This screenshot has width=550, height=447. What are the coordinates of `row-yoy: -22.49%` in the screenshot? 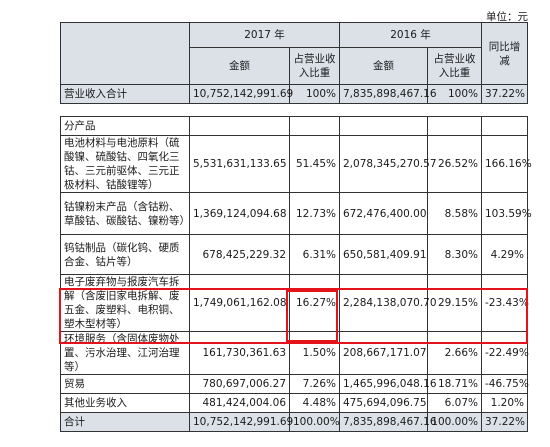 It's located at (505, 353).